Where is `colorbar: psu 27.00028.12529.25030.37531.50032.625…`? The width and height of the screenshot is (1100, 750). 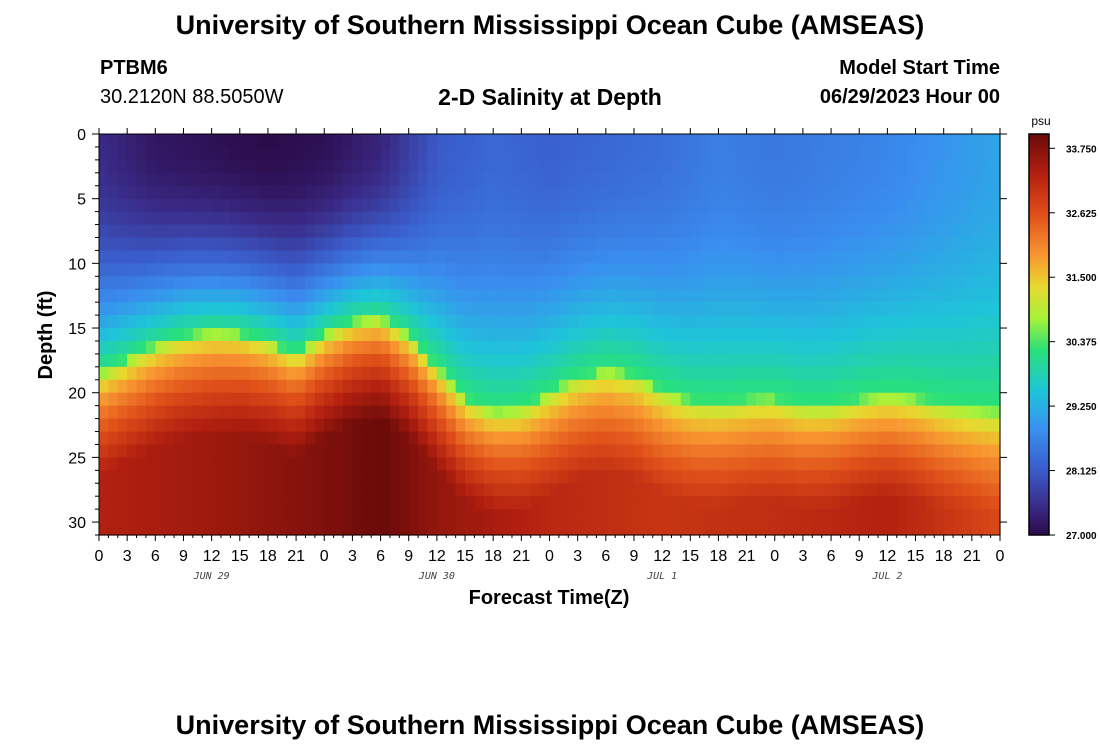
colorbar: psu 27.00028.12529.25030.37531.50032.625… is located at coordinates (1062, 328).